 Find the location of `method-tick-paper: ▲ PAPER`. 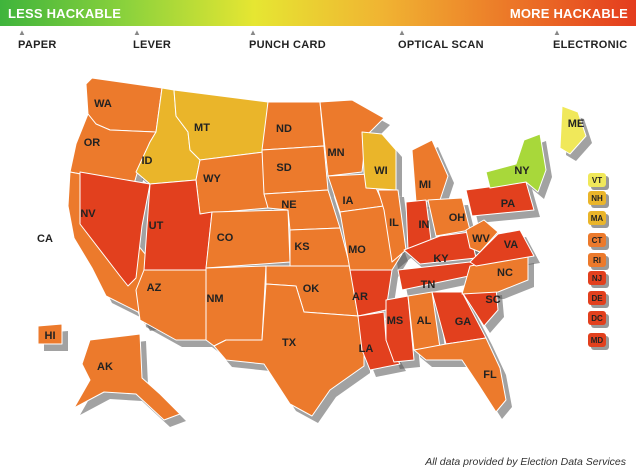

method-tick-paper: ▲ PAPER is located at coordinates (37, 40).